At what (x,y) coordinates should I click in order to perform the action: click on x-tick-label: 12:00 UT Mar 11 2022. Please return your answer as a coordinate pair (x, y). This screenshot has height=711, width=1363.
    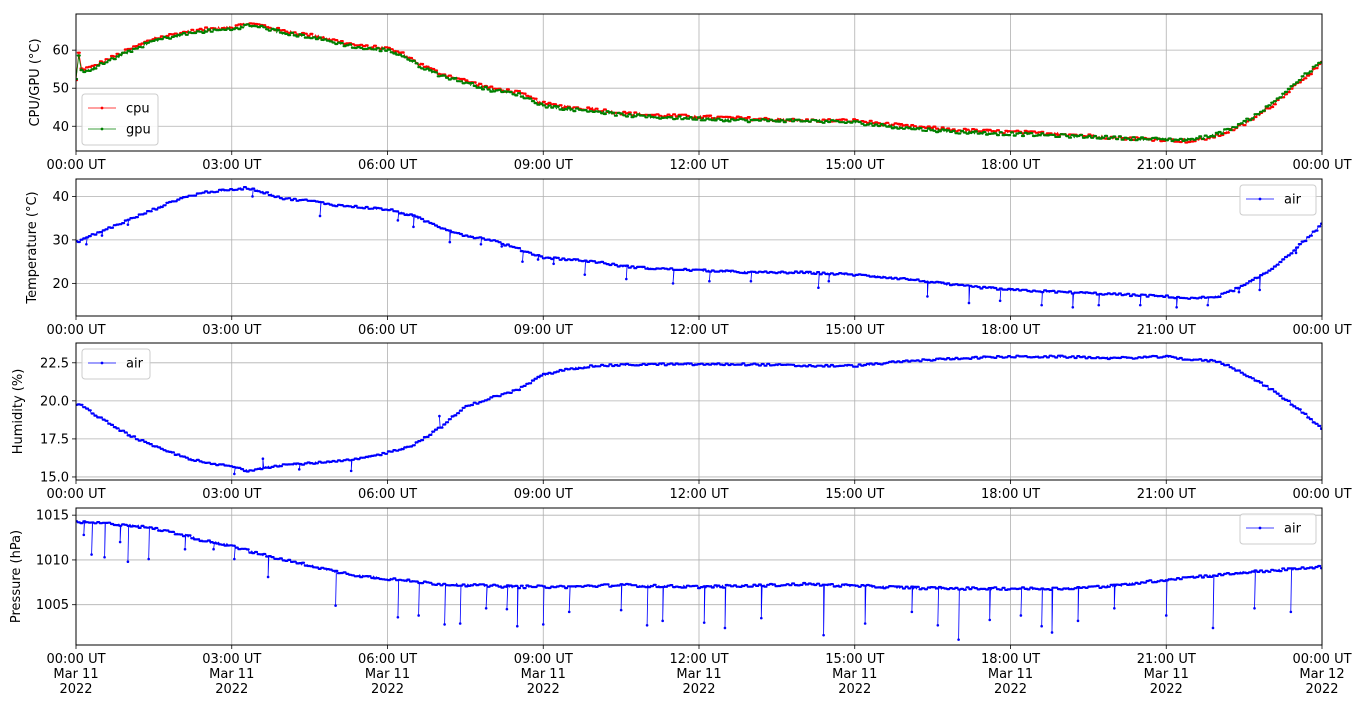
    Looking at the image, I should click on (698, 674).